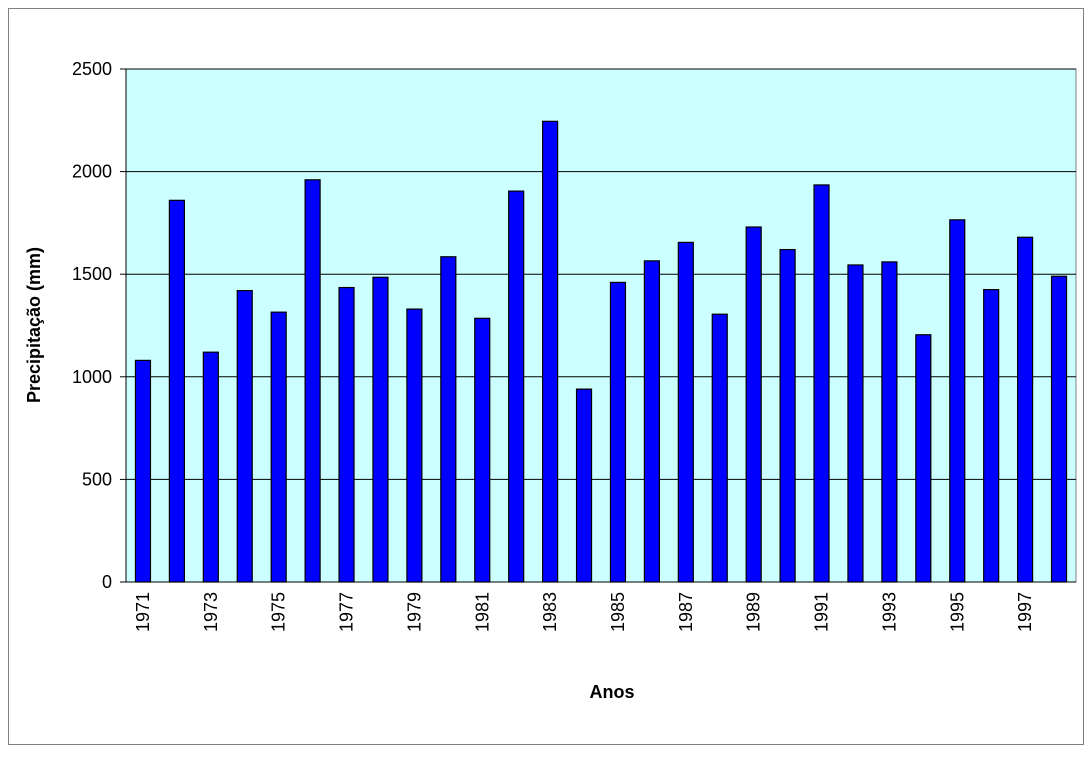  Describe the element at coordinates (92, 172) in the screenshot. I see `y-tick-label: 2000` at that location.